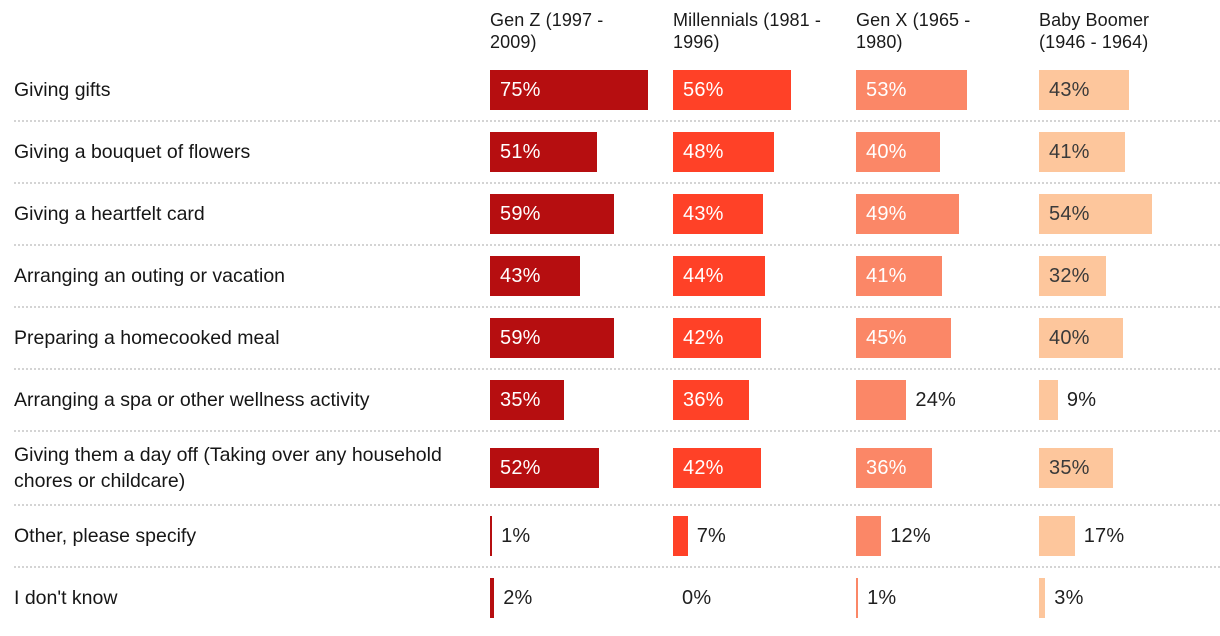  Describe the element at coordinates (1129, 276) in the screenshot. I see `bar-cell: 32%` at that location.